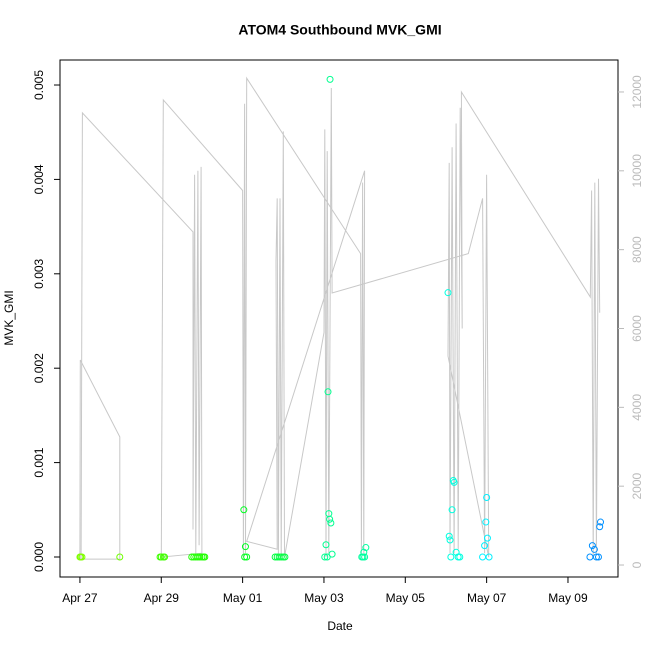  I want to click on x-tick-label: May 07, so click(487, 598).